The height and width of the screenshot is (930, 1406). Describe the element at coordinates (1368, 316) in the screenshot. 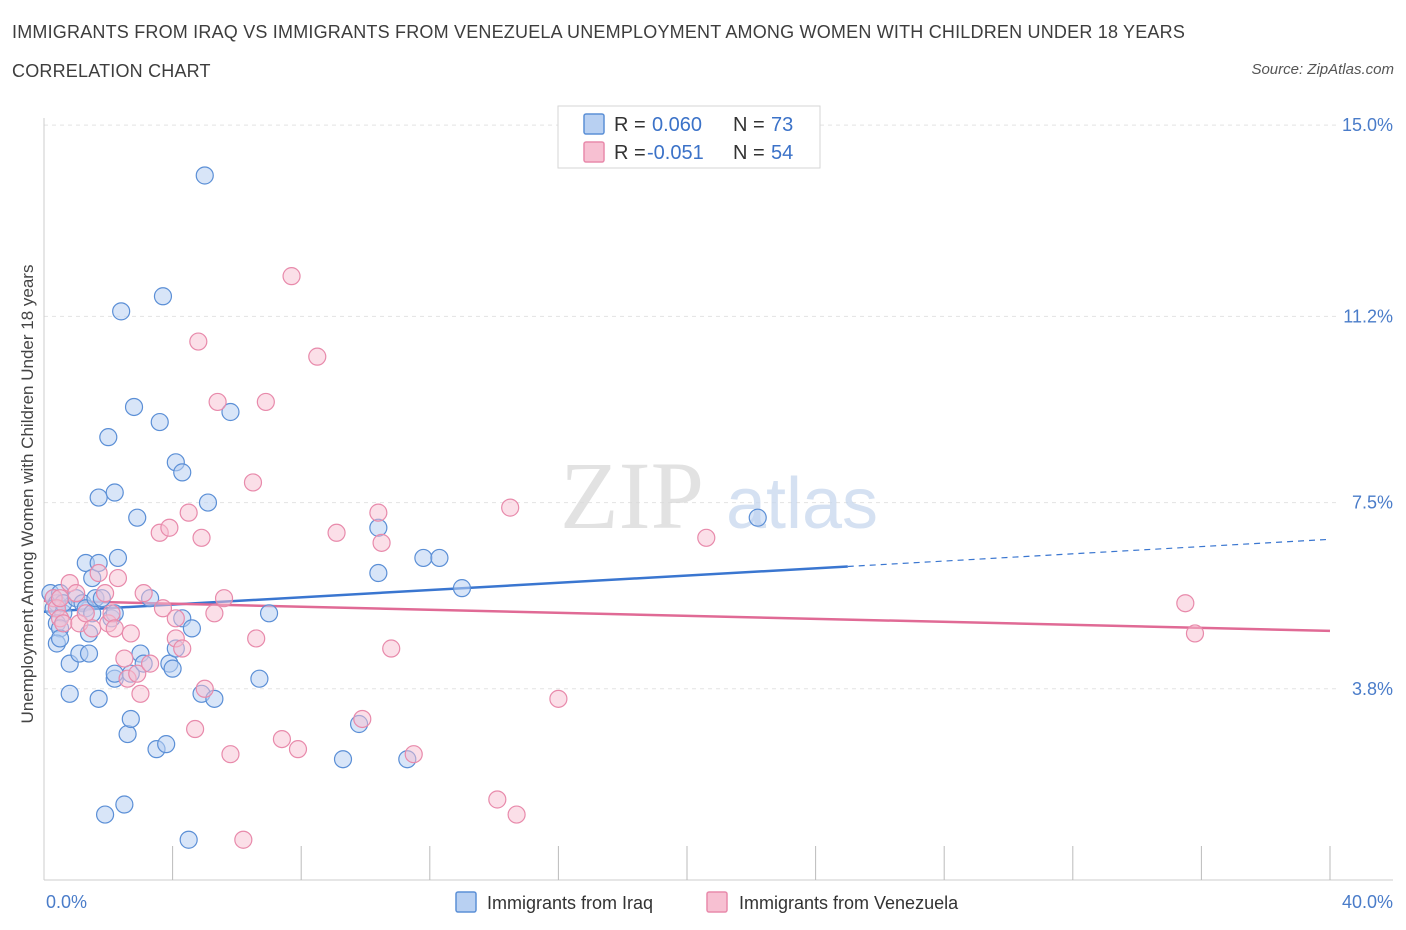

I see `y-tick-label-2: 11.2%` at that location.